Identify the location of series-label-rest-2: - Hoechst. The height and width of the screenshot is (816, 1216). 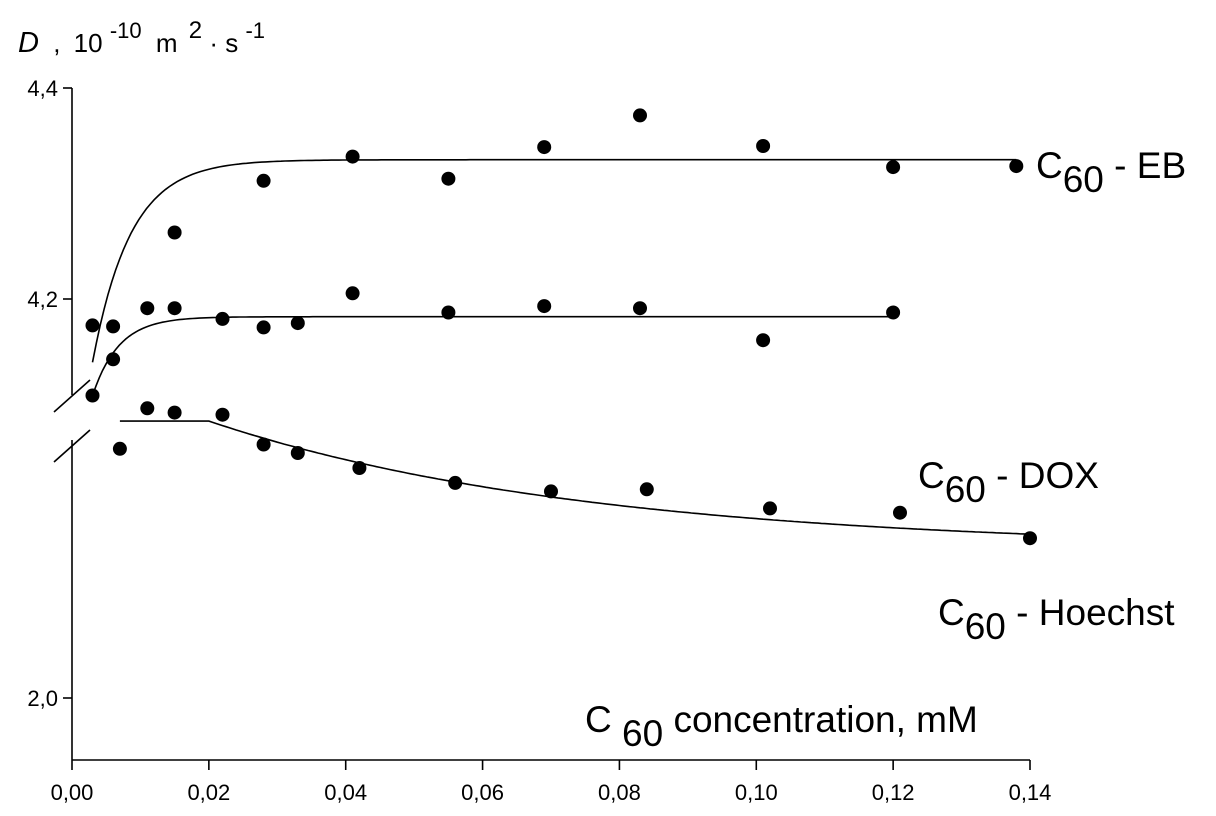
(1090, 612).